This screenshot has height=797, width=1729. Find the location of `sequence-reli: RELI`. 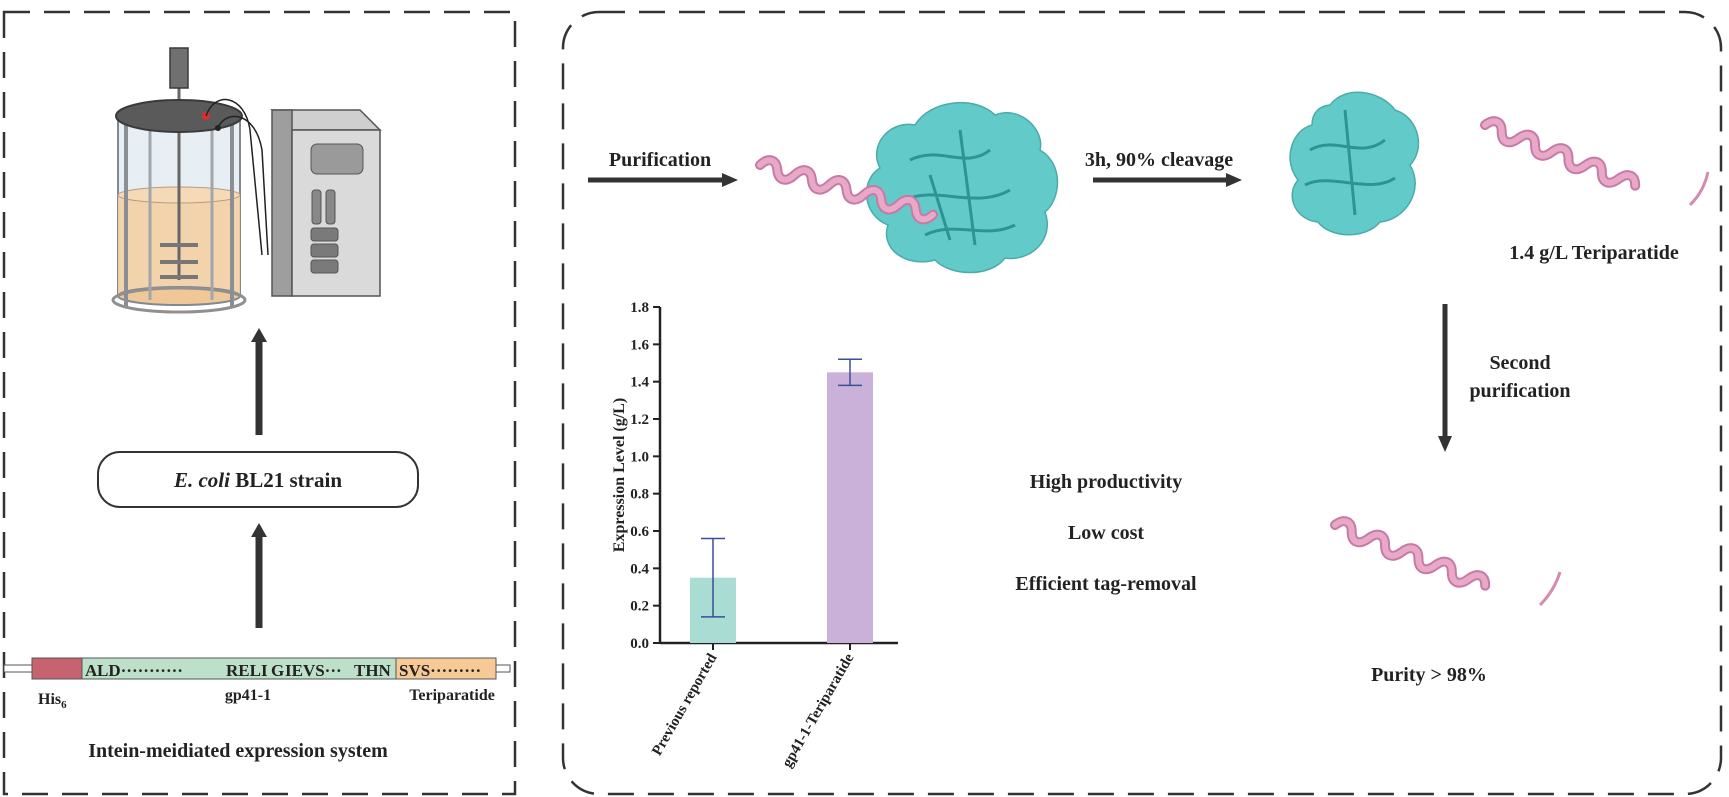

sequence-reli: RELI is located at coordinates (247, 670).